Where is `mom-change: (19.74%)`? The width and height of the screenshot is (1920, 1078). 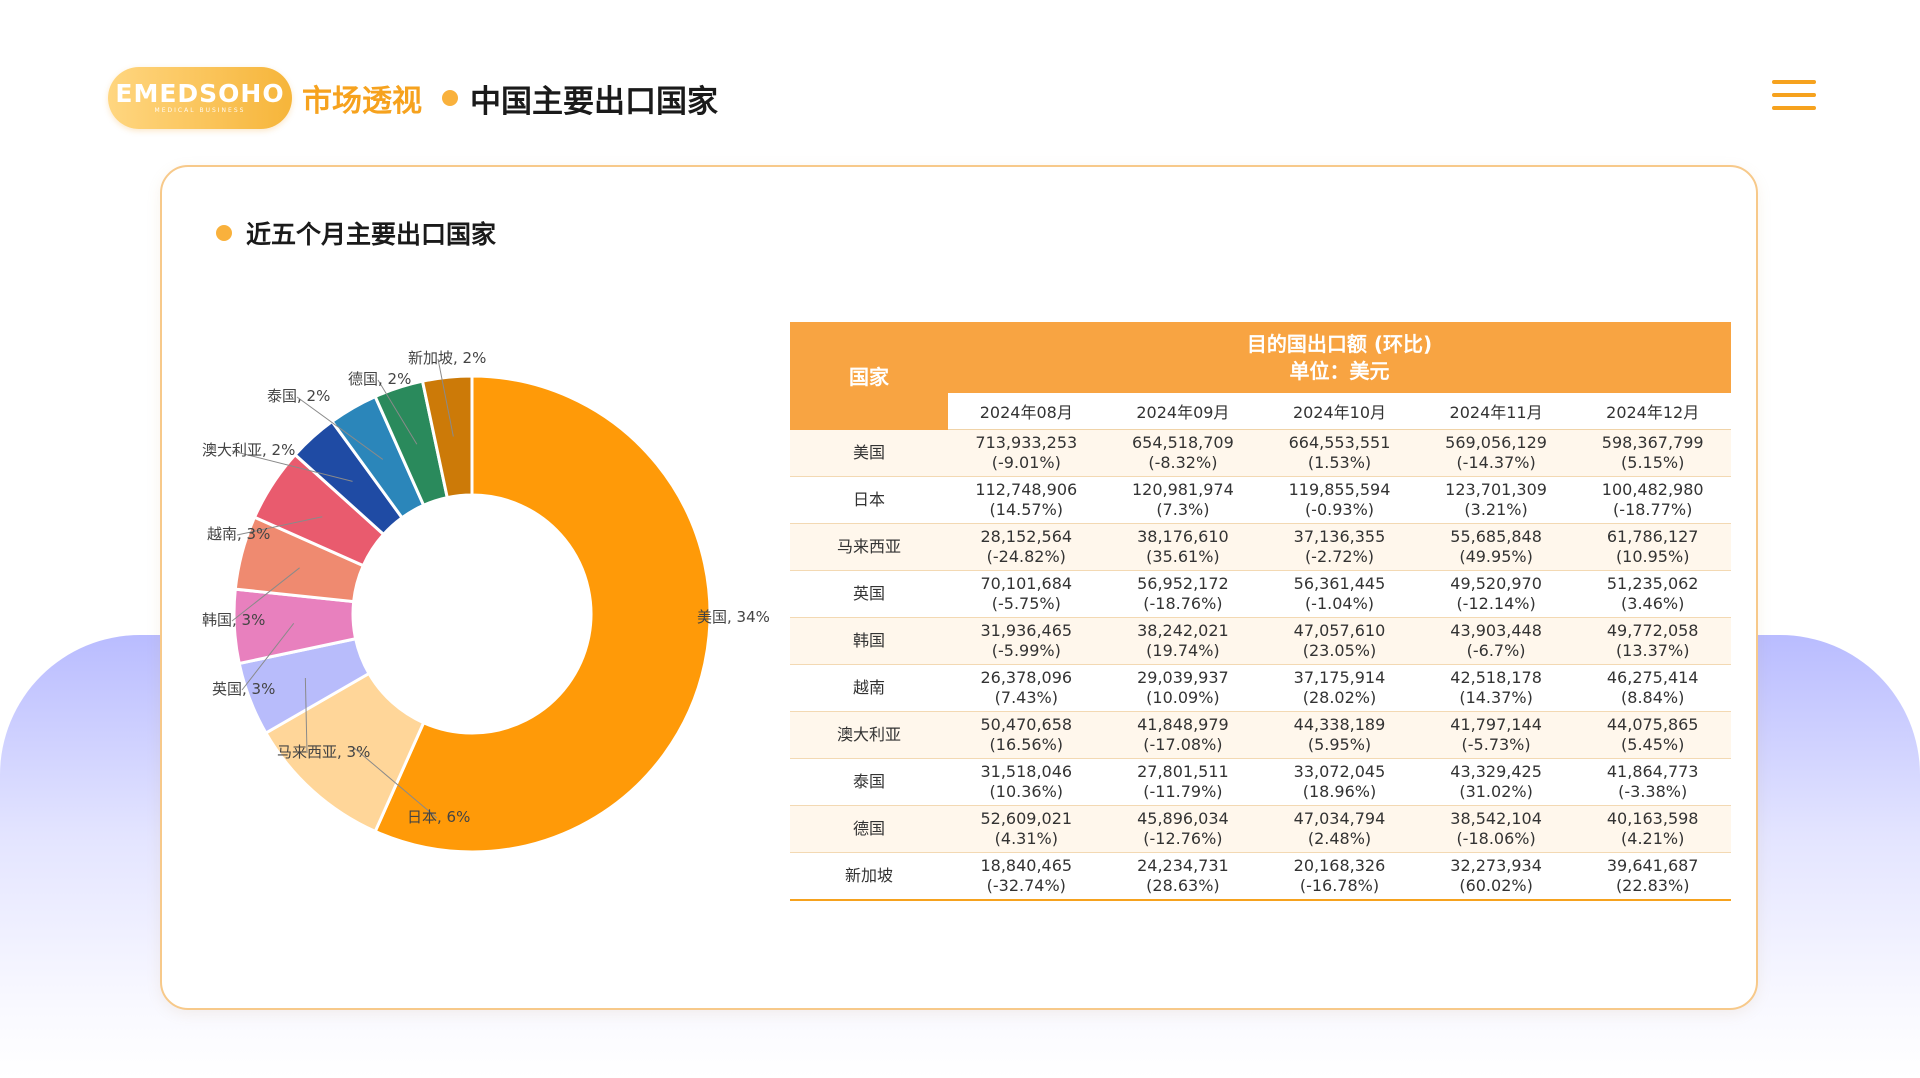
mom-change: (19.74%) is located at coordinates (1183, 650).